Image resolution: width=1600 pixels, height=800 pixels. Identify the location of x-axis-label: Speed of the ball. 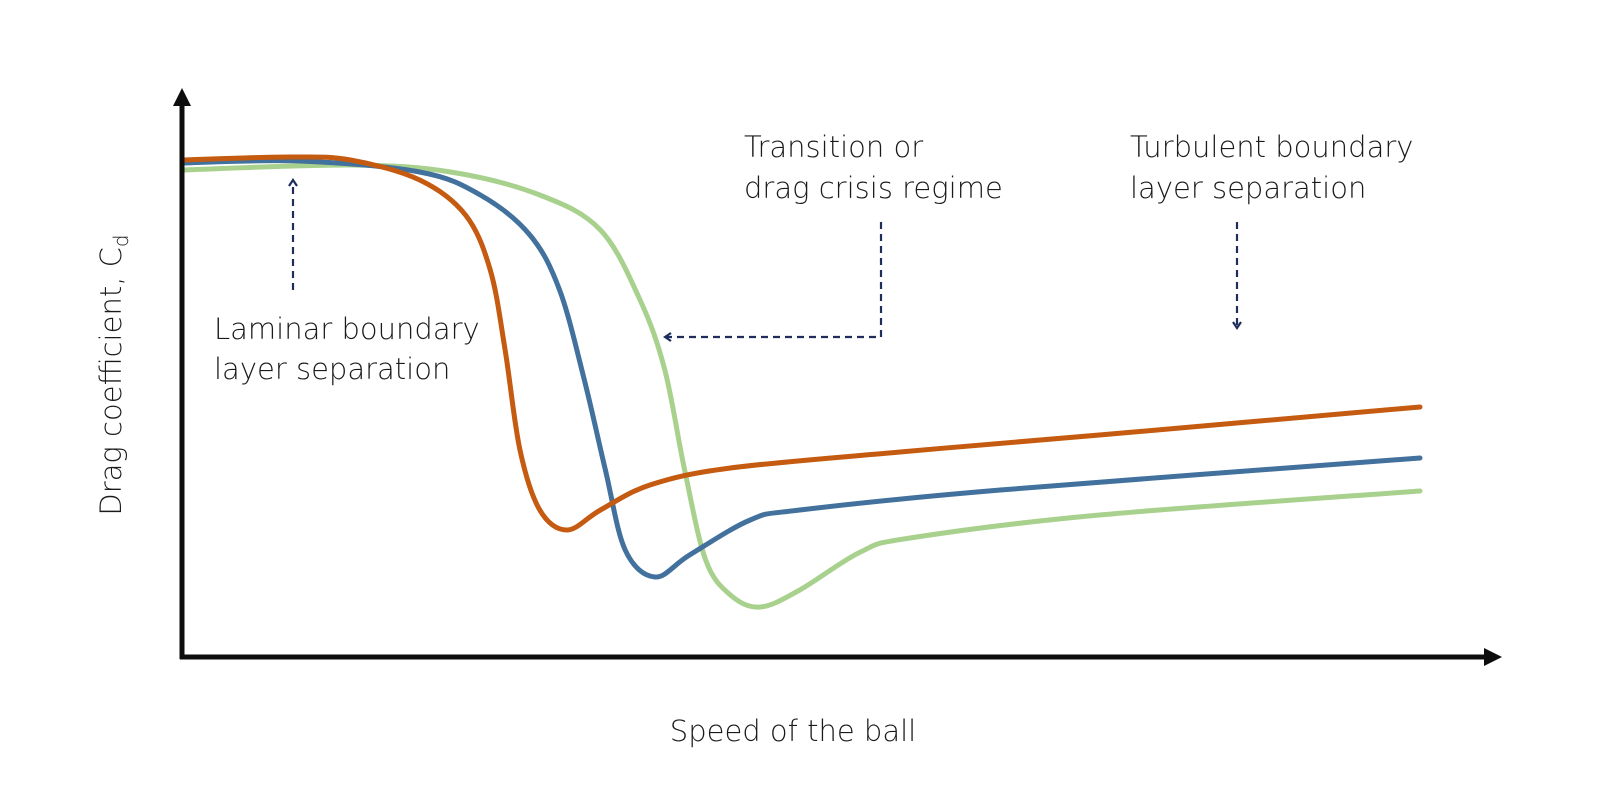
(793, 731).